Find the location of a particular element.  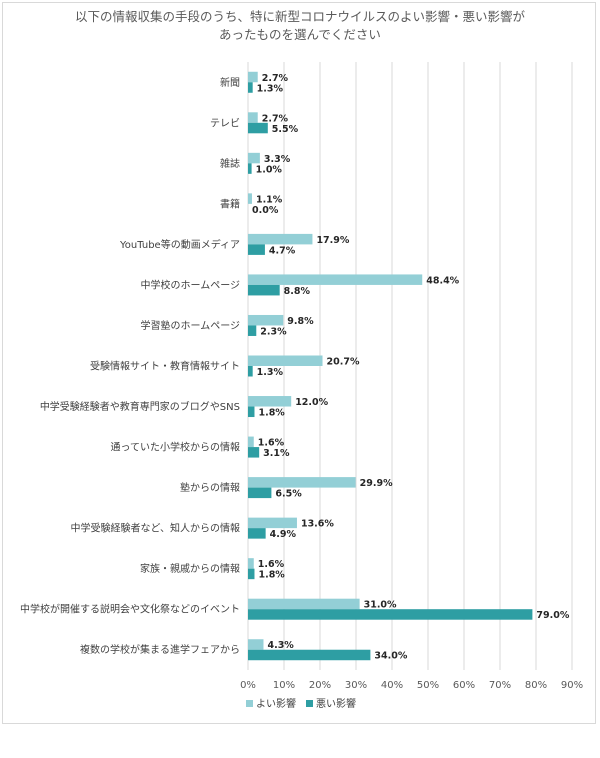

data-label-good-effect: 29.9% is located at coordinates (376, 483).